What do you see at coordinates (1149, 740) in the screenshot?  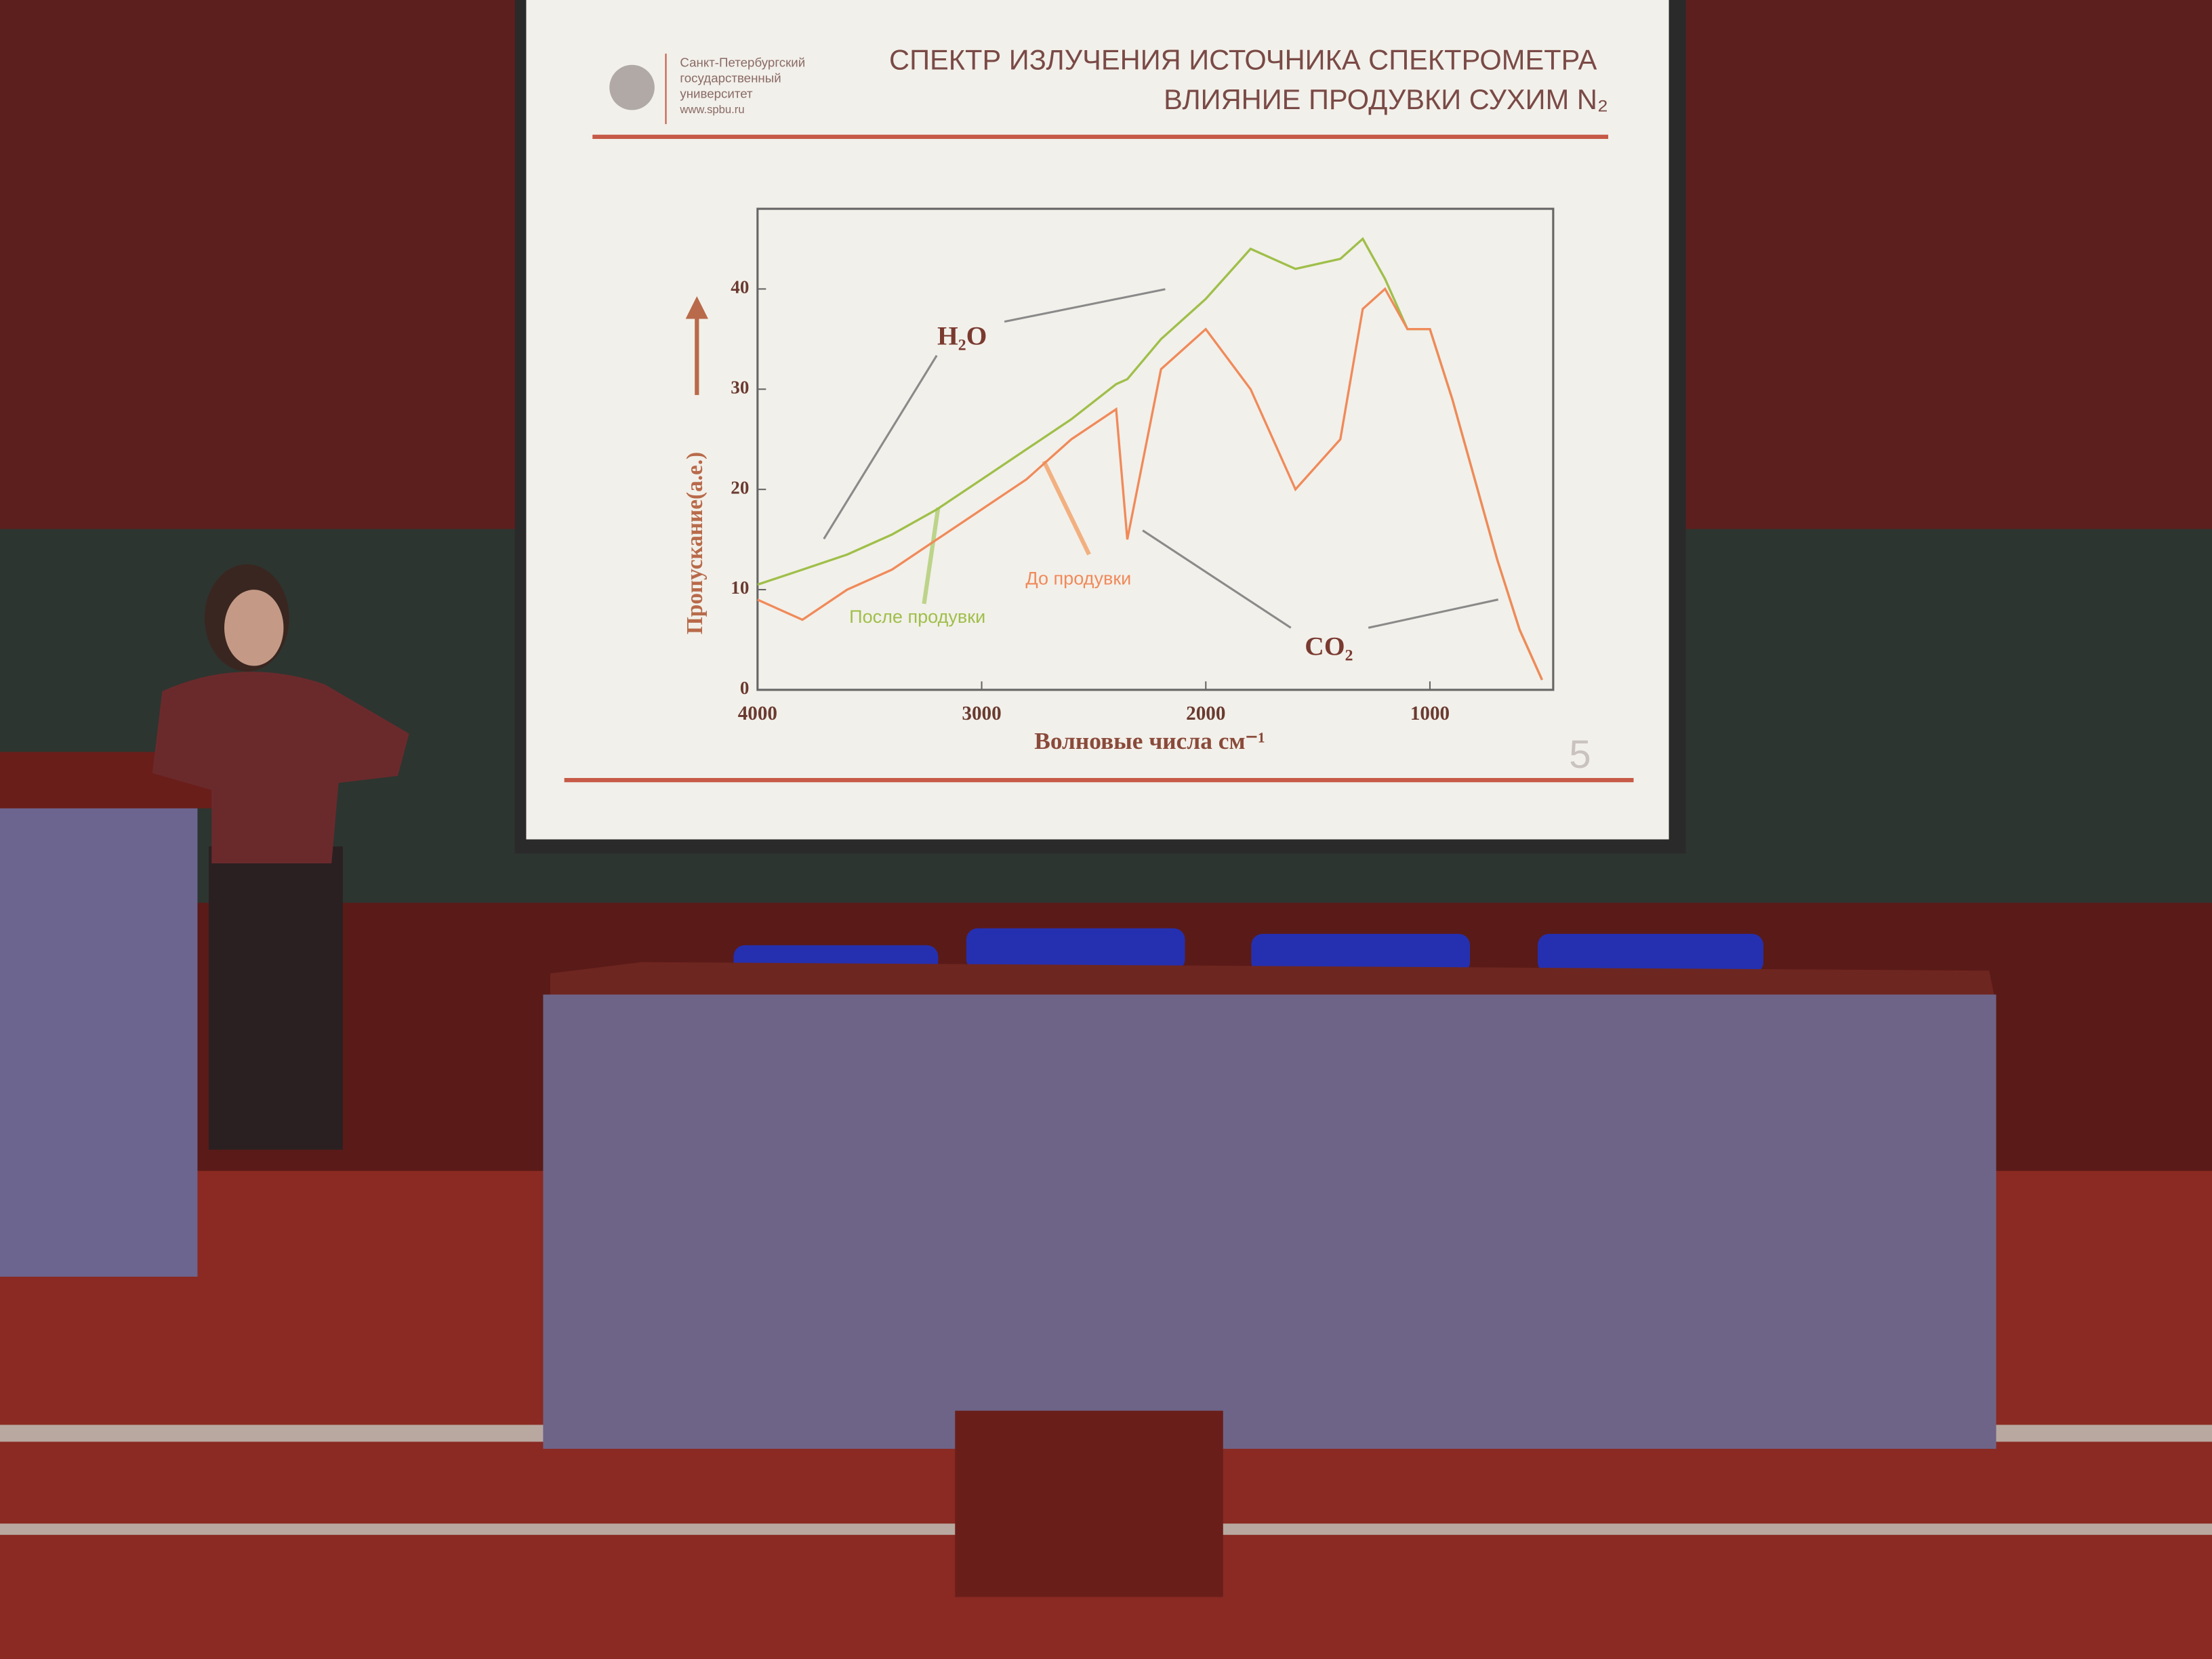 I see `x-axis-label: Волновые числа см⁻¹` at bounding box center [1149, 740].